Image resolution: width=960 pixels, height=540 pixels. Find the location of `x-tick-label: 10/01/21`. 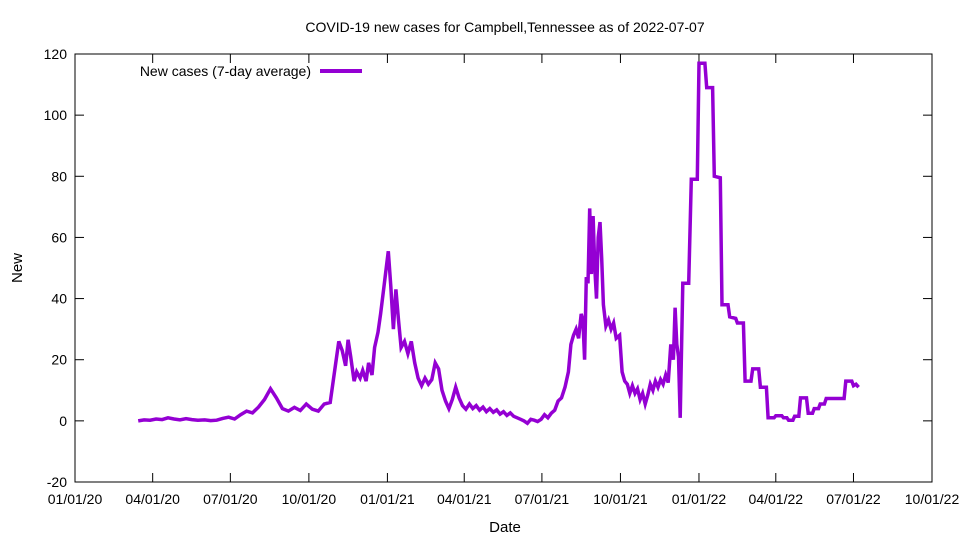

x-tick-label: 10/01/21 is located at coordinates (620, 499).